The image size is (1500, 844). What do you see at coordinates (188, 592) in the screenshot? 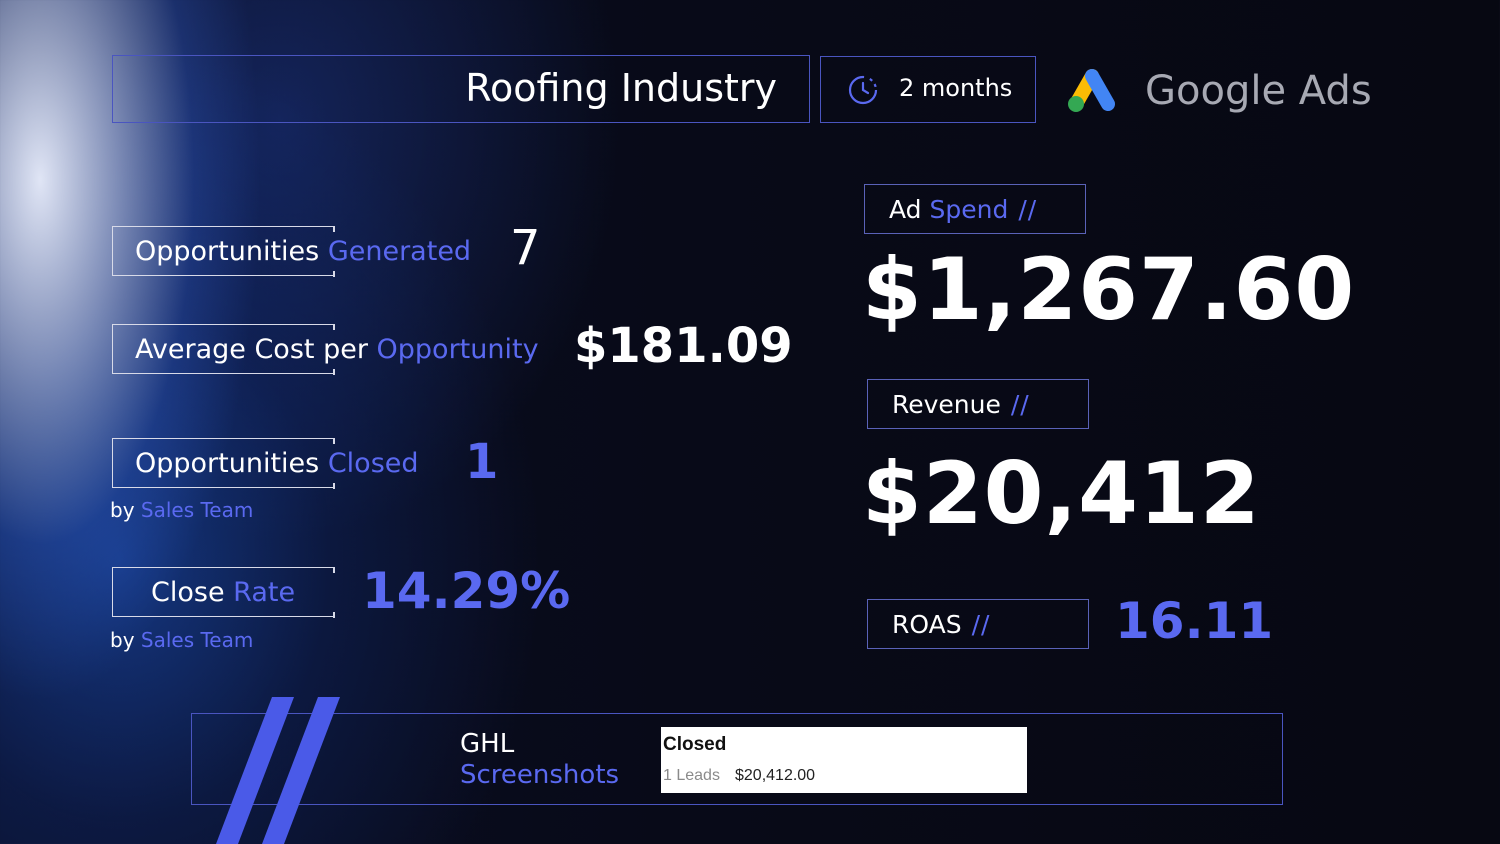
I see `label-text: Close` at bounding box center [188, 592].